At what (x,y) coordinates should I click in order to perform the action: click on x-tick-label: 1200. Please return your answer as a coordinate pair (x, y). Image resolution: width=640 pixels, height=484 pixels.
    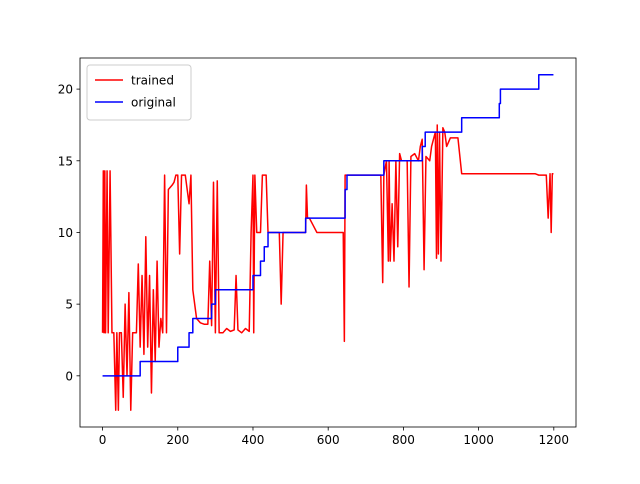
    Looking at the image, I should click on (554, 440).